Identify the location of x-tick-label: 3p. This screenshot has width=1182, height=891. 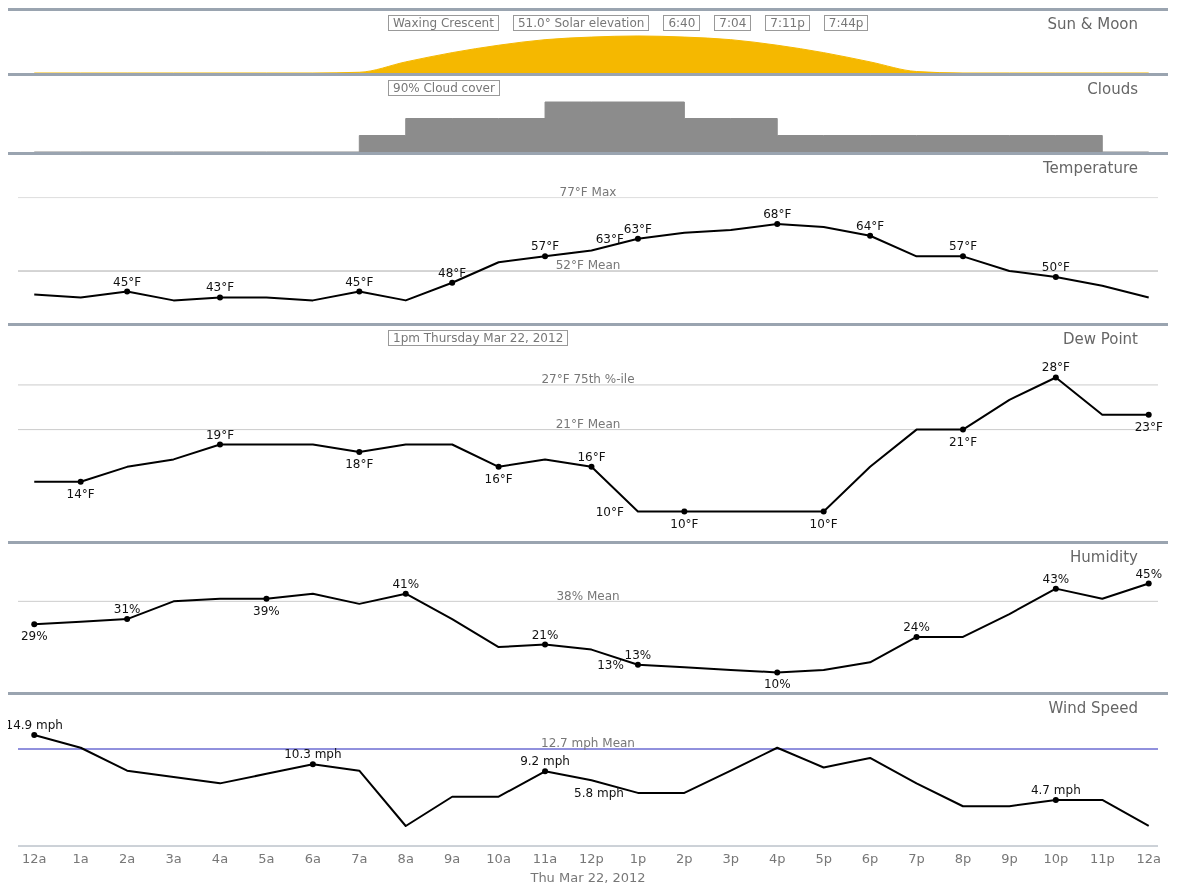
(731, 859).